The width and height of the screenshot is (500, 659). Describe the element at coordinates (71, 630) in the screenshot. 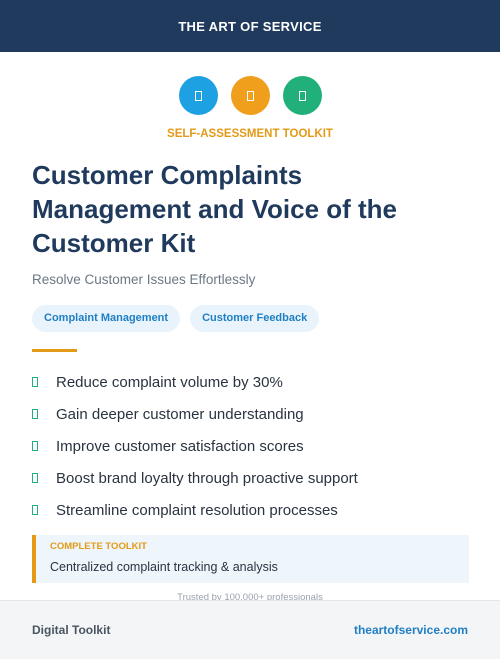

I see `footer-left: Digital Toolkit` at that location.